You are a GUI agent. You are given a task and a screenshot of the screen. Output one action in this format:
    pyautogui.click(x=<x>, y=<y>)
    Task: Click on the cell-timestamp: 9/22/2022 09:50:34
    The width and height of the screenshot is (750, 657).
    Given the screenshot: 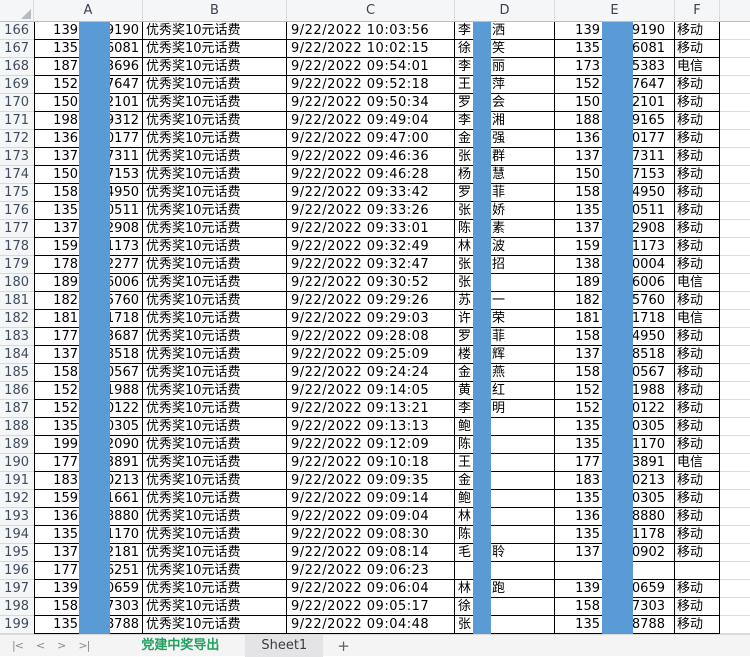 What is the action you would take?
    pyautogui.click(x=371, y=103)
    